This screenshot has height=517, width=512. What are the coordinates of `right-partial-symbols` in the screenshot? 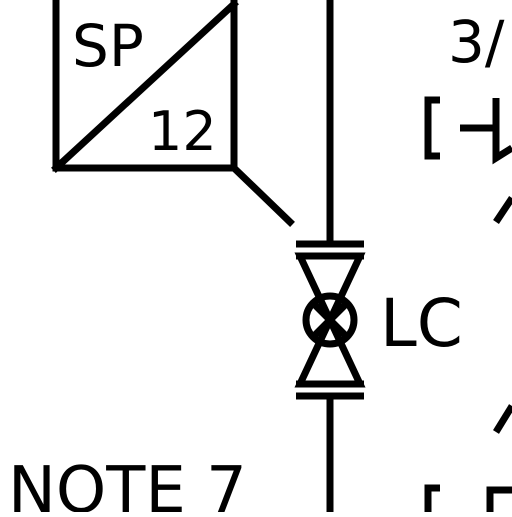 It's located at (468, 304).